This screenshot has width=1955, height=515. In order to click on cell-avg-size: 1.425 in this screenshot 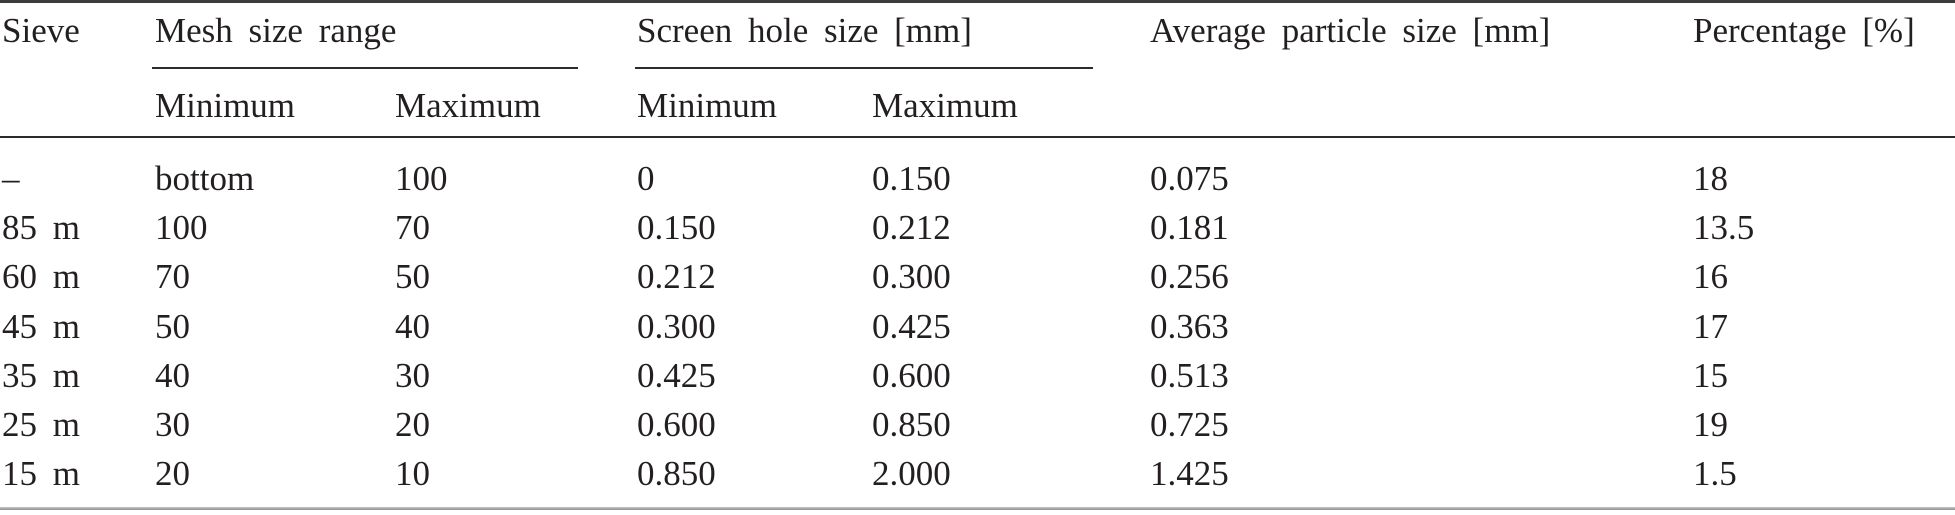, I will do `click(1189, 473)`.